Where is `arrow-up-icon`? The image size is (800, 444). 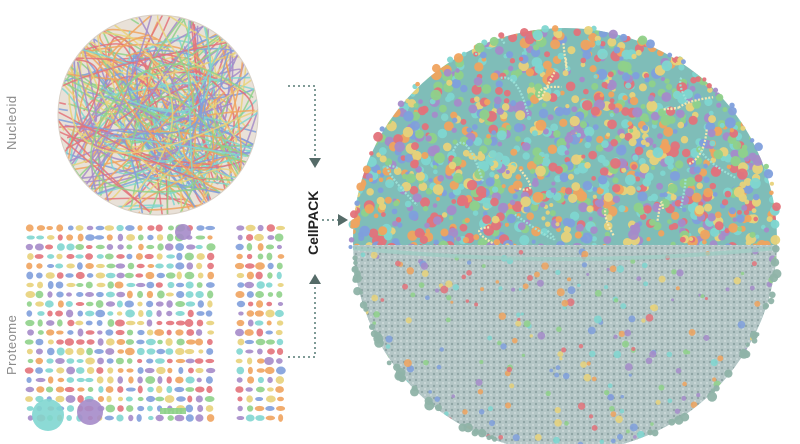
arrow-up-icon is located at coordinates (315, 279).